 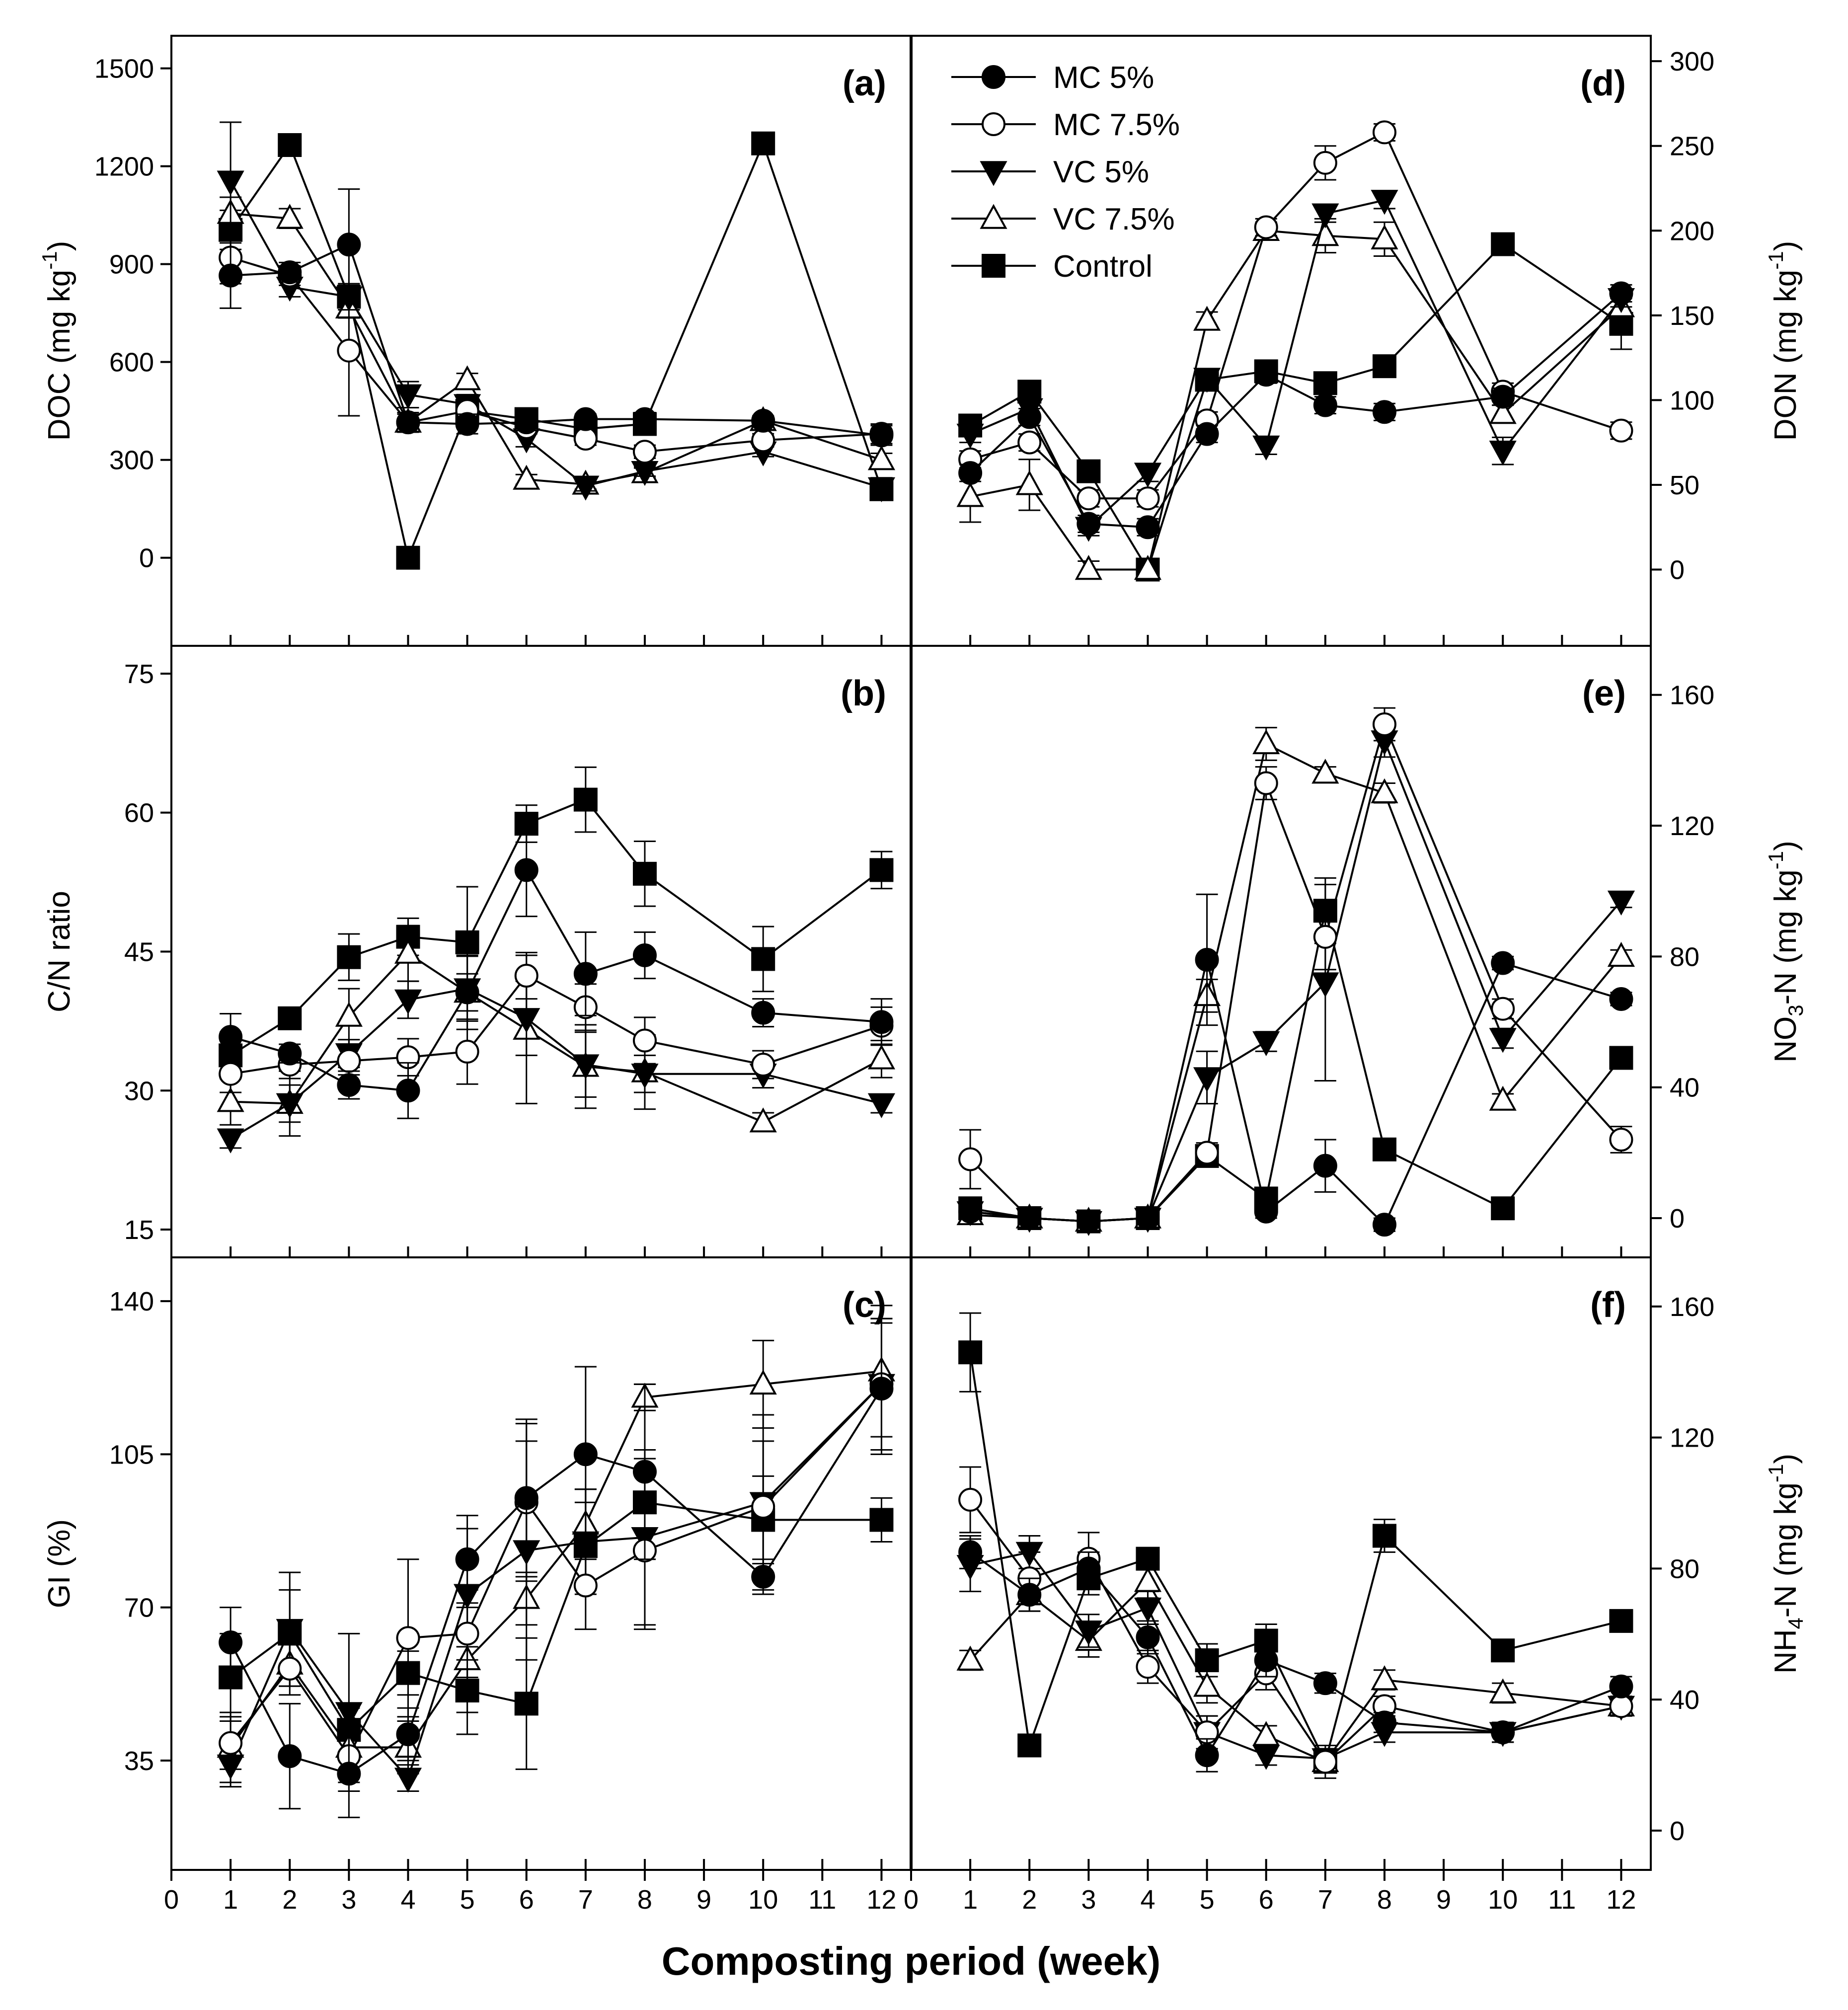 What do you see at coordinates (882, 1389) in the screenshot?
I see `point-c-mc-5--9` at bounding box center [882, 1389].